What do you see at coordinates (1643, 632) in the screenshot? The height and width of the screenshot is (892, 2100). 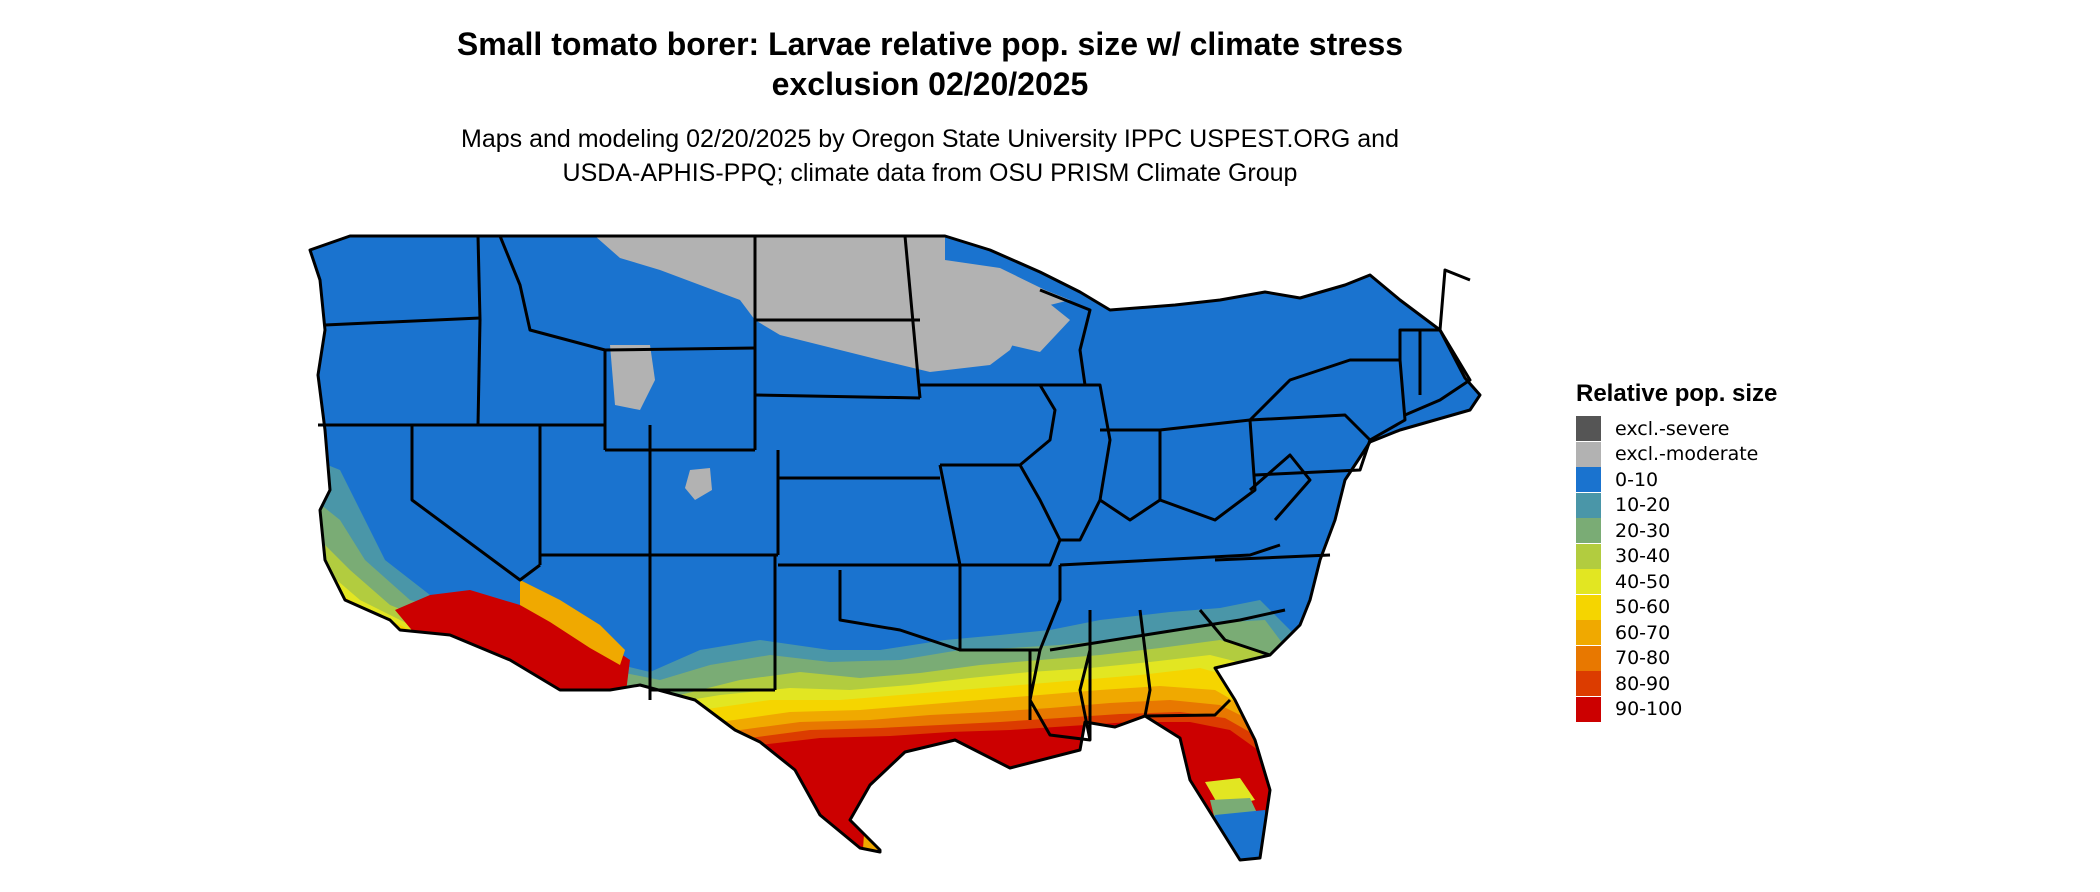 I see `legend-label: 60-70` at bounding box center [1643, 632].